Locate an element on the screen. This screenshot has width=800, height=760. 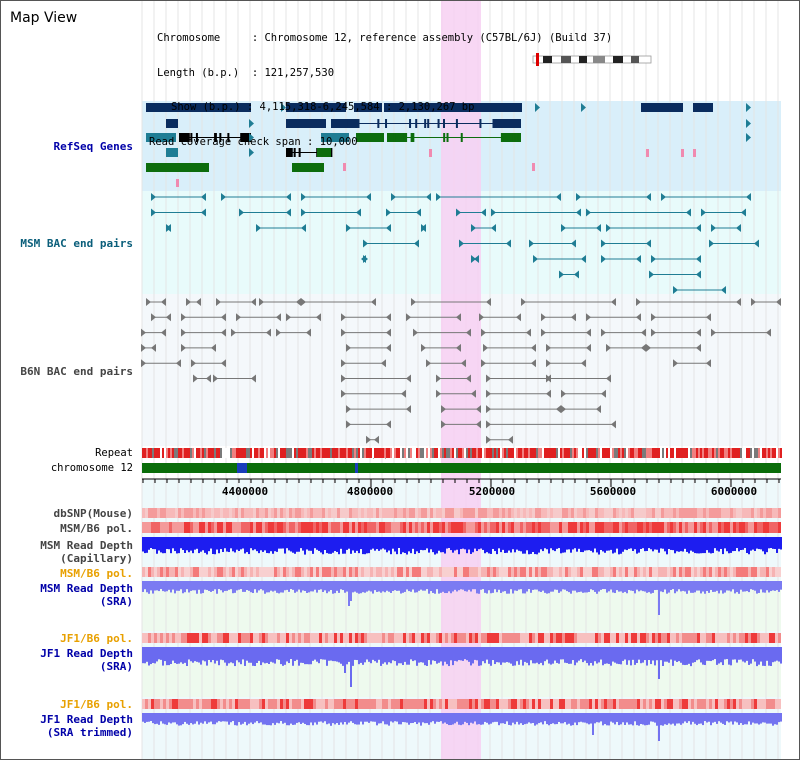
jf1-depth-trimmed-label: JF1 Read Depth is located at coordinates (86, 719).